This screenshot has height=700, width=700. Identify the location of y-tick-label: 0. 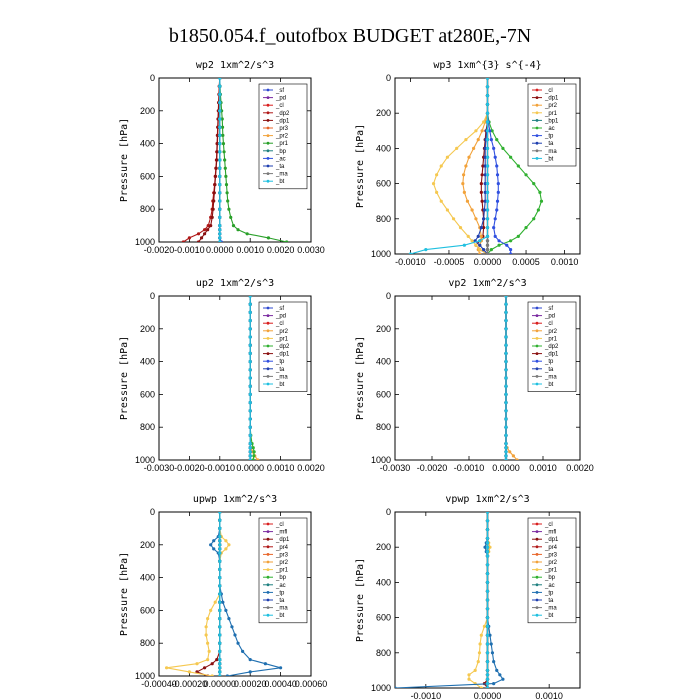
(388, 512).